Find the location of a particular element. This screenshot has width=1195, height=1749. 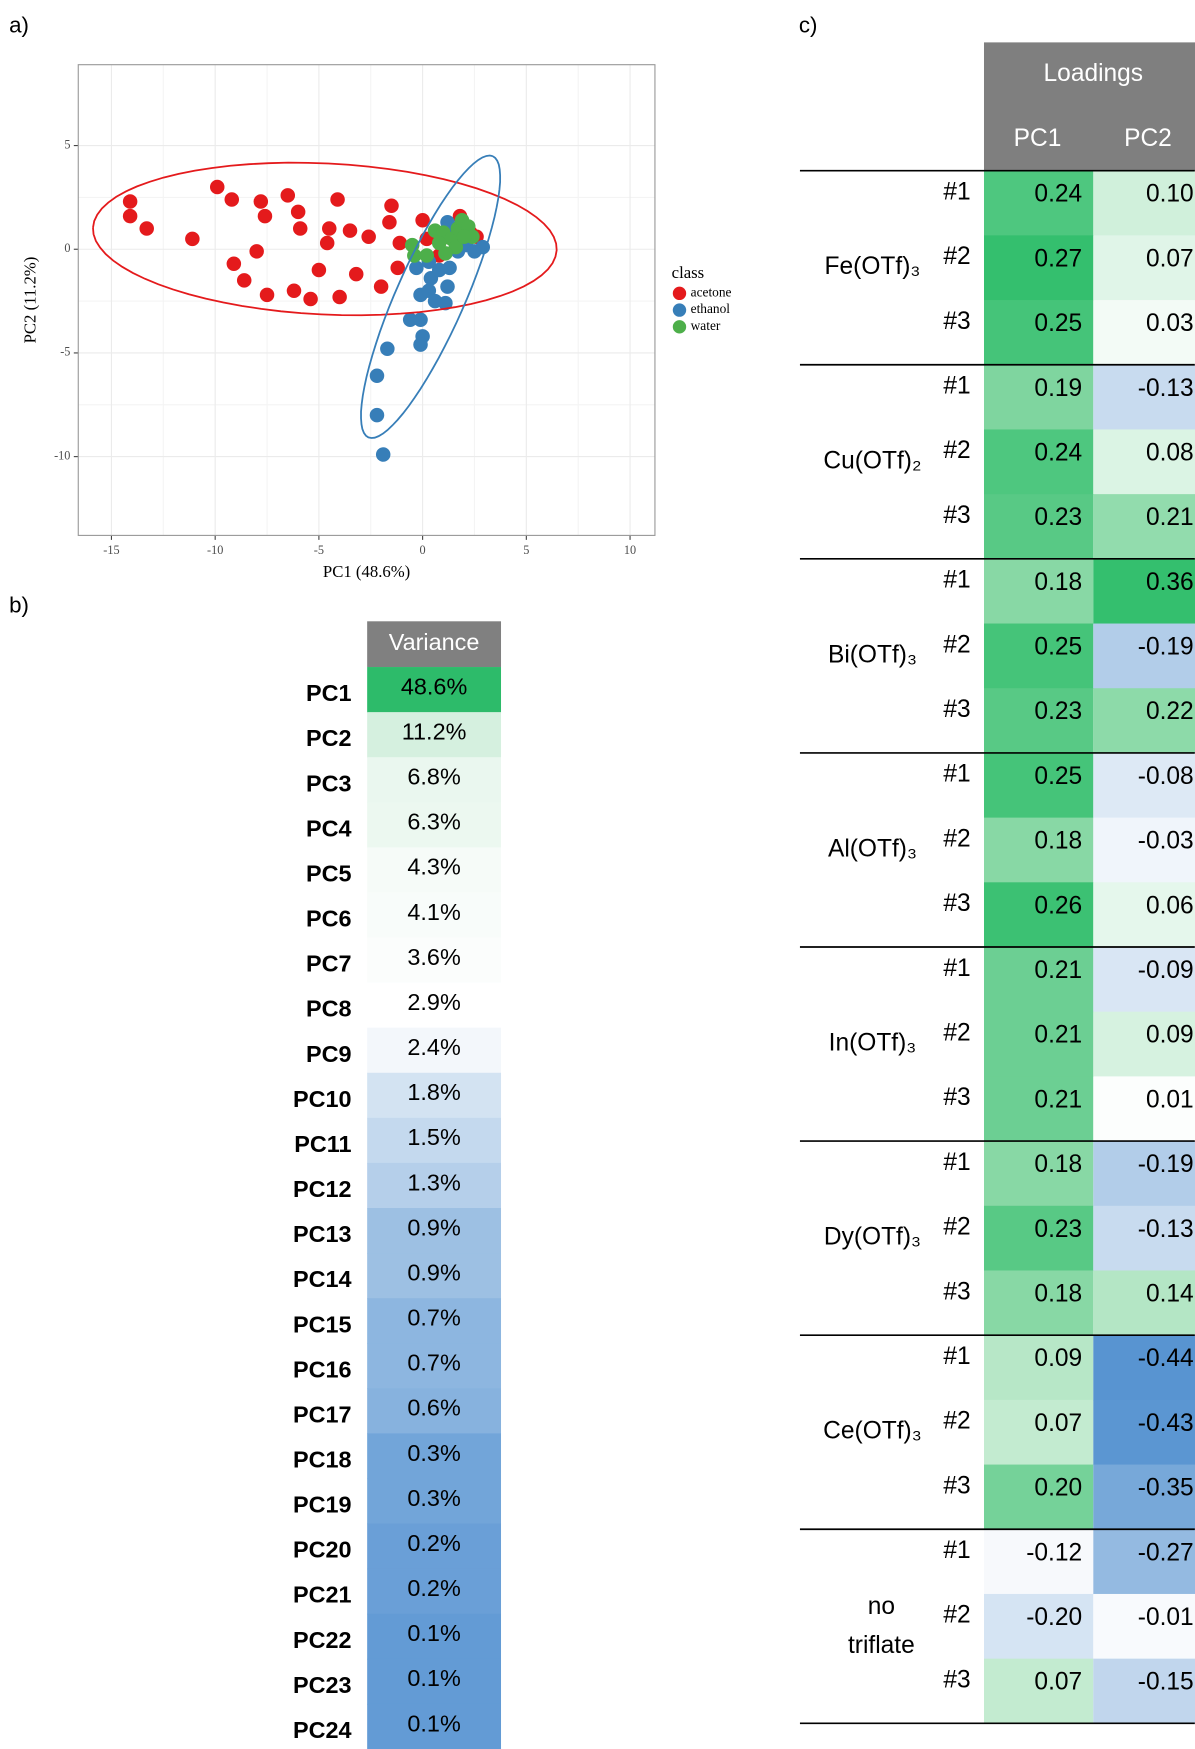

plot-marks is located at coordinates (325, 308).